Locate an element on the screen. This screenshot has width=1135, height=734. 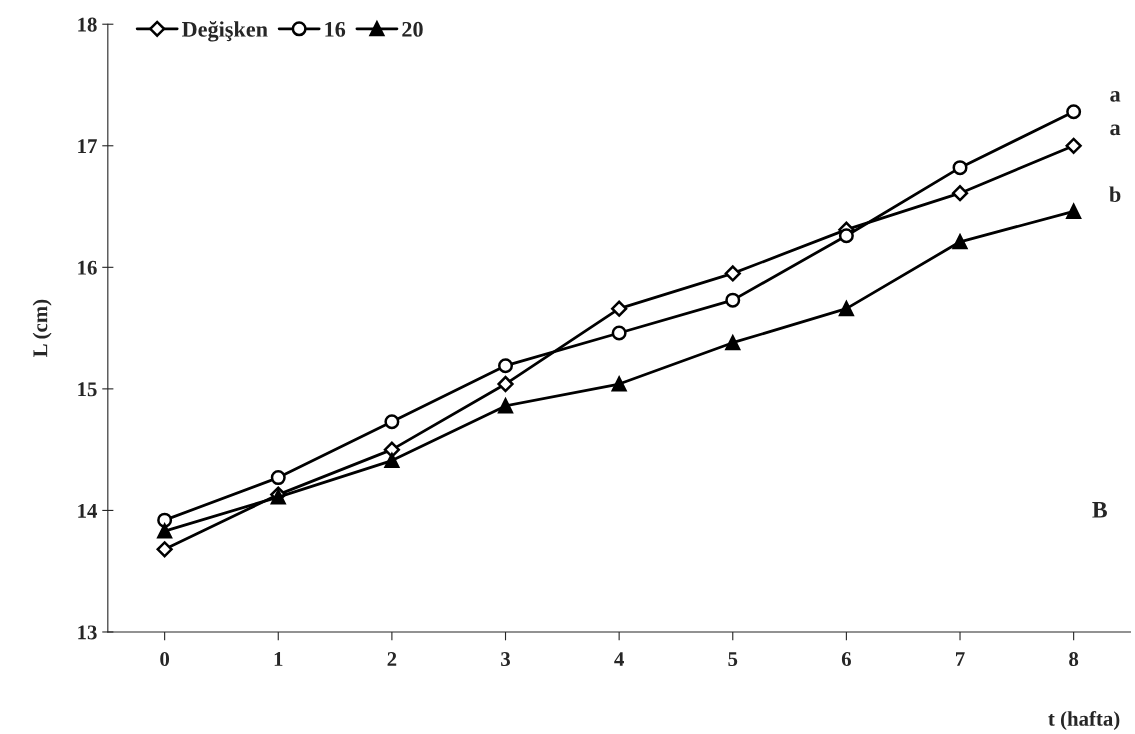
x-tick-label: 6 is located at coordinates (846, 659).